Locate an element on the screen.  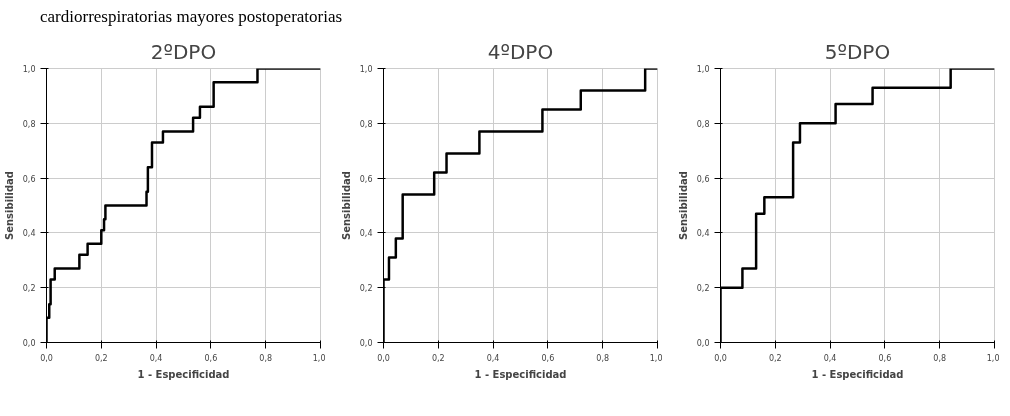
chart-title: 2ºDPO is located at coordinates (183, 51).